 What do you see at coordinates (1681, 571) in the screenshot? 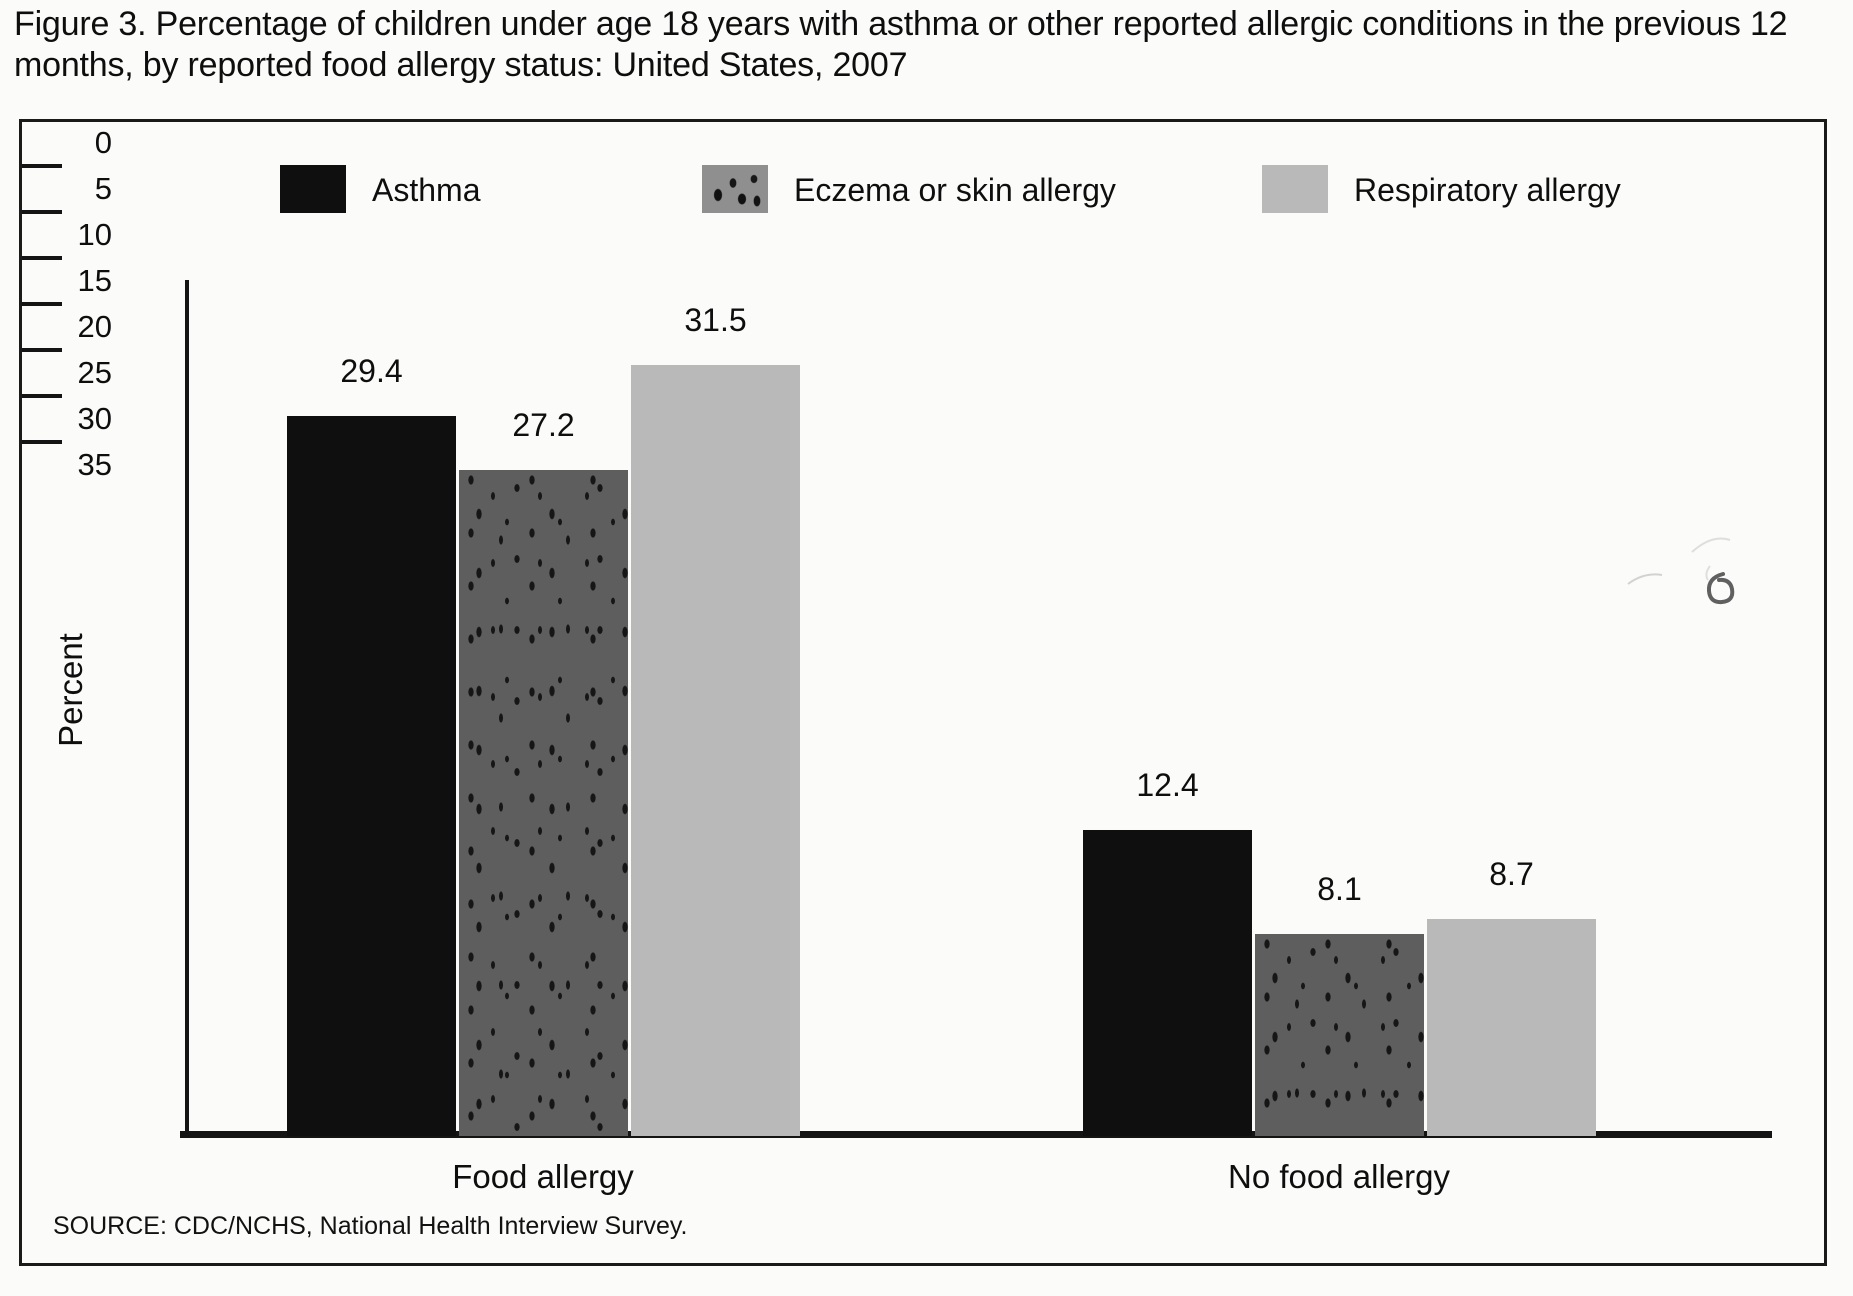
I see `scan-smudge-artifact` at bounding box center [1681, 571].